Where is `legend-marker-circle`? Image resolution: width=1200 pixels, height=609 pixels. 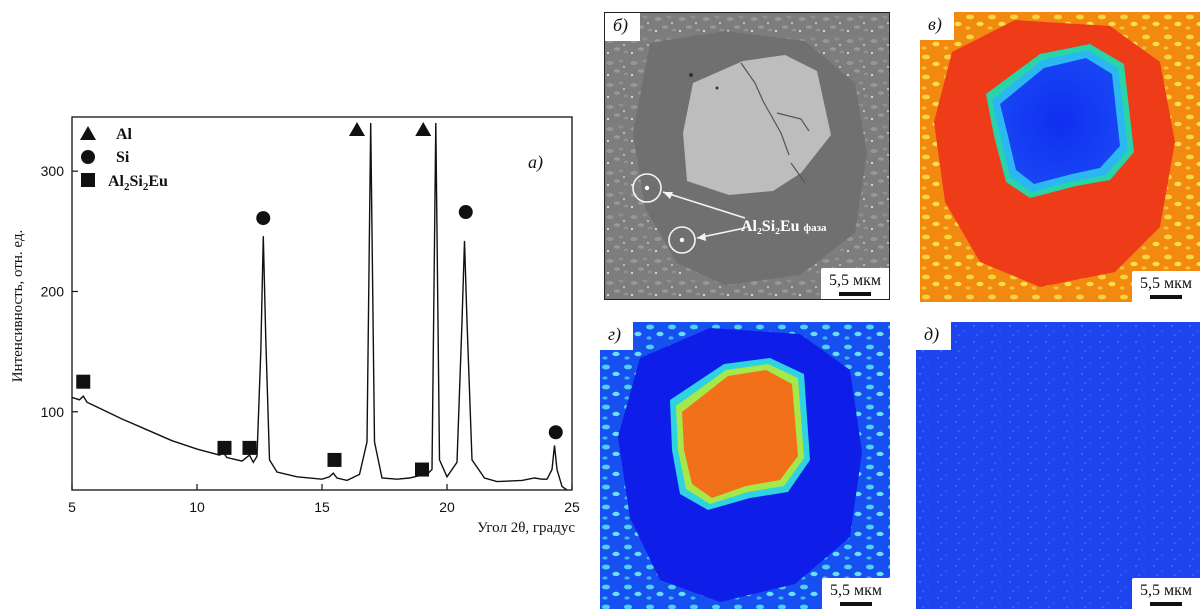 legend-marker-circle is located at coordinates (88, 157).